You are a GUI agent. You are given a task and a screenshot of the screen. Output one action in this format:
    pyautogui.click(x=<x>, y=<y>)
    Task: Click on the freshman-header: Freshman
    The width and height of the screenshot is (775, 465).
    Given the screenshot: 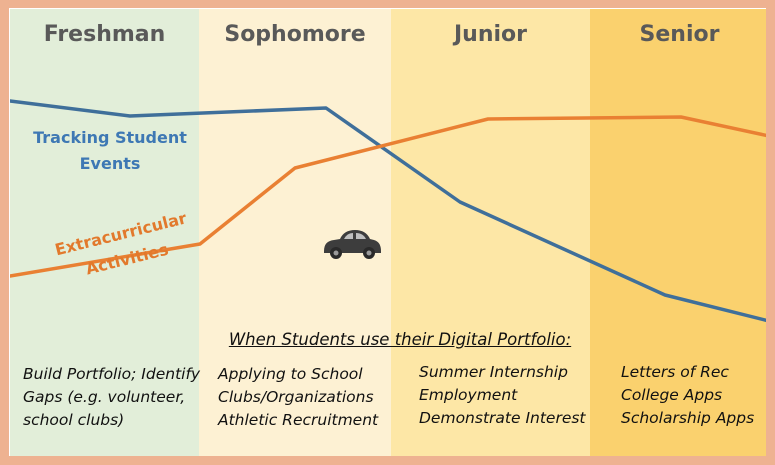 What is the action you would take?
    pyautogui.click(x=104, y=34)
    